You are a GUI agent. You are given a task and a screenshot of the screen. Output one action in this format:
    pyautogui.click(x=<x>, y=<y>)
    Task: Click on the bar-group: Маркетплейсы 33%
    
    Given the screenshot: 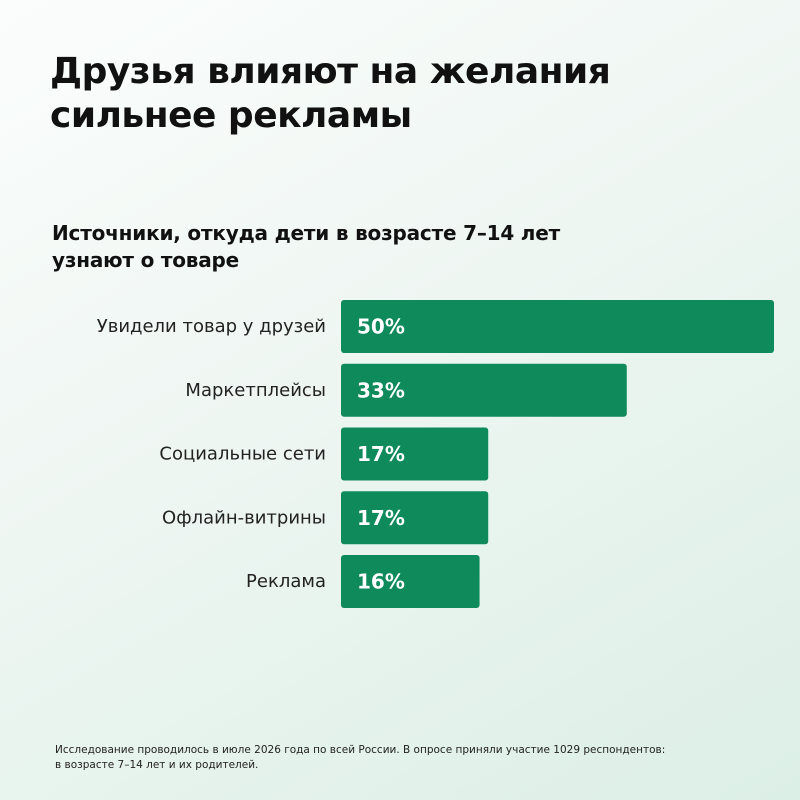 What is the action you would take?
    pyautogui.click(x=406, y=390)
    